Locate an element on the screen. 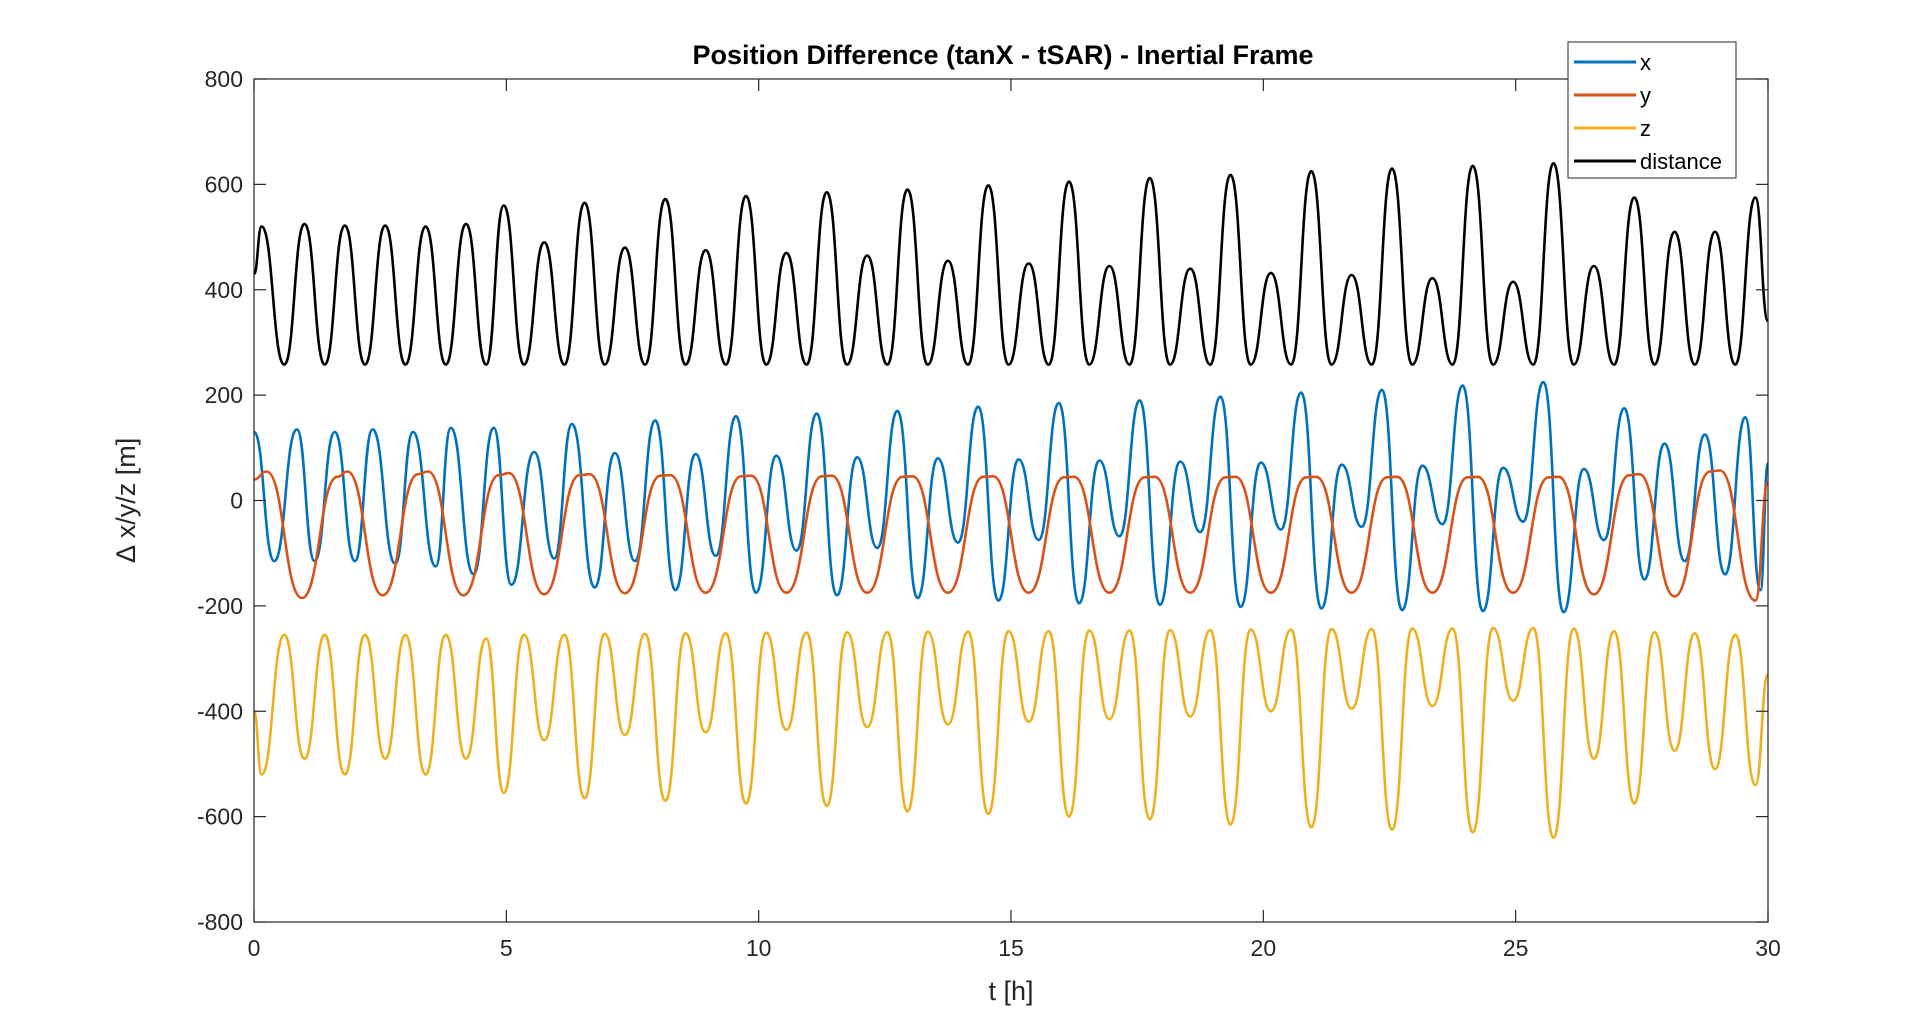 This screenshot has height=1019, width=1920. legend-label-x: x is located at coordinates (1645, 62).